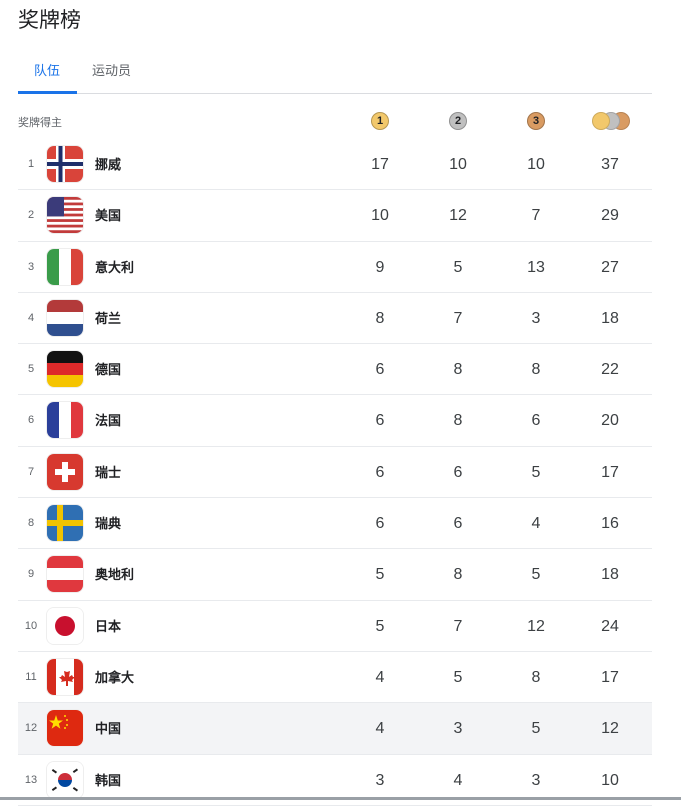 The width and height of the screenshot is (681, 806). I want to click on country-name: 韩国, so click(108, 780).